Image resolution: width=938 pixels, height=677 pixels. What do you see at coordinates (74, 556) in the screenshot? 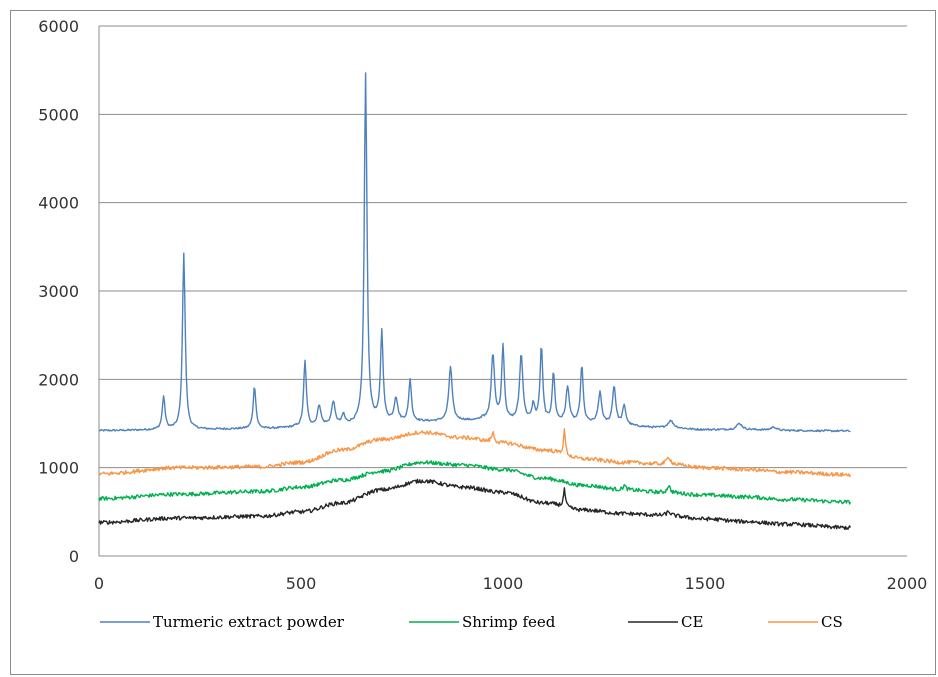
I see `y-tick-label: 0` at bounding box center [74, 556].